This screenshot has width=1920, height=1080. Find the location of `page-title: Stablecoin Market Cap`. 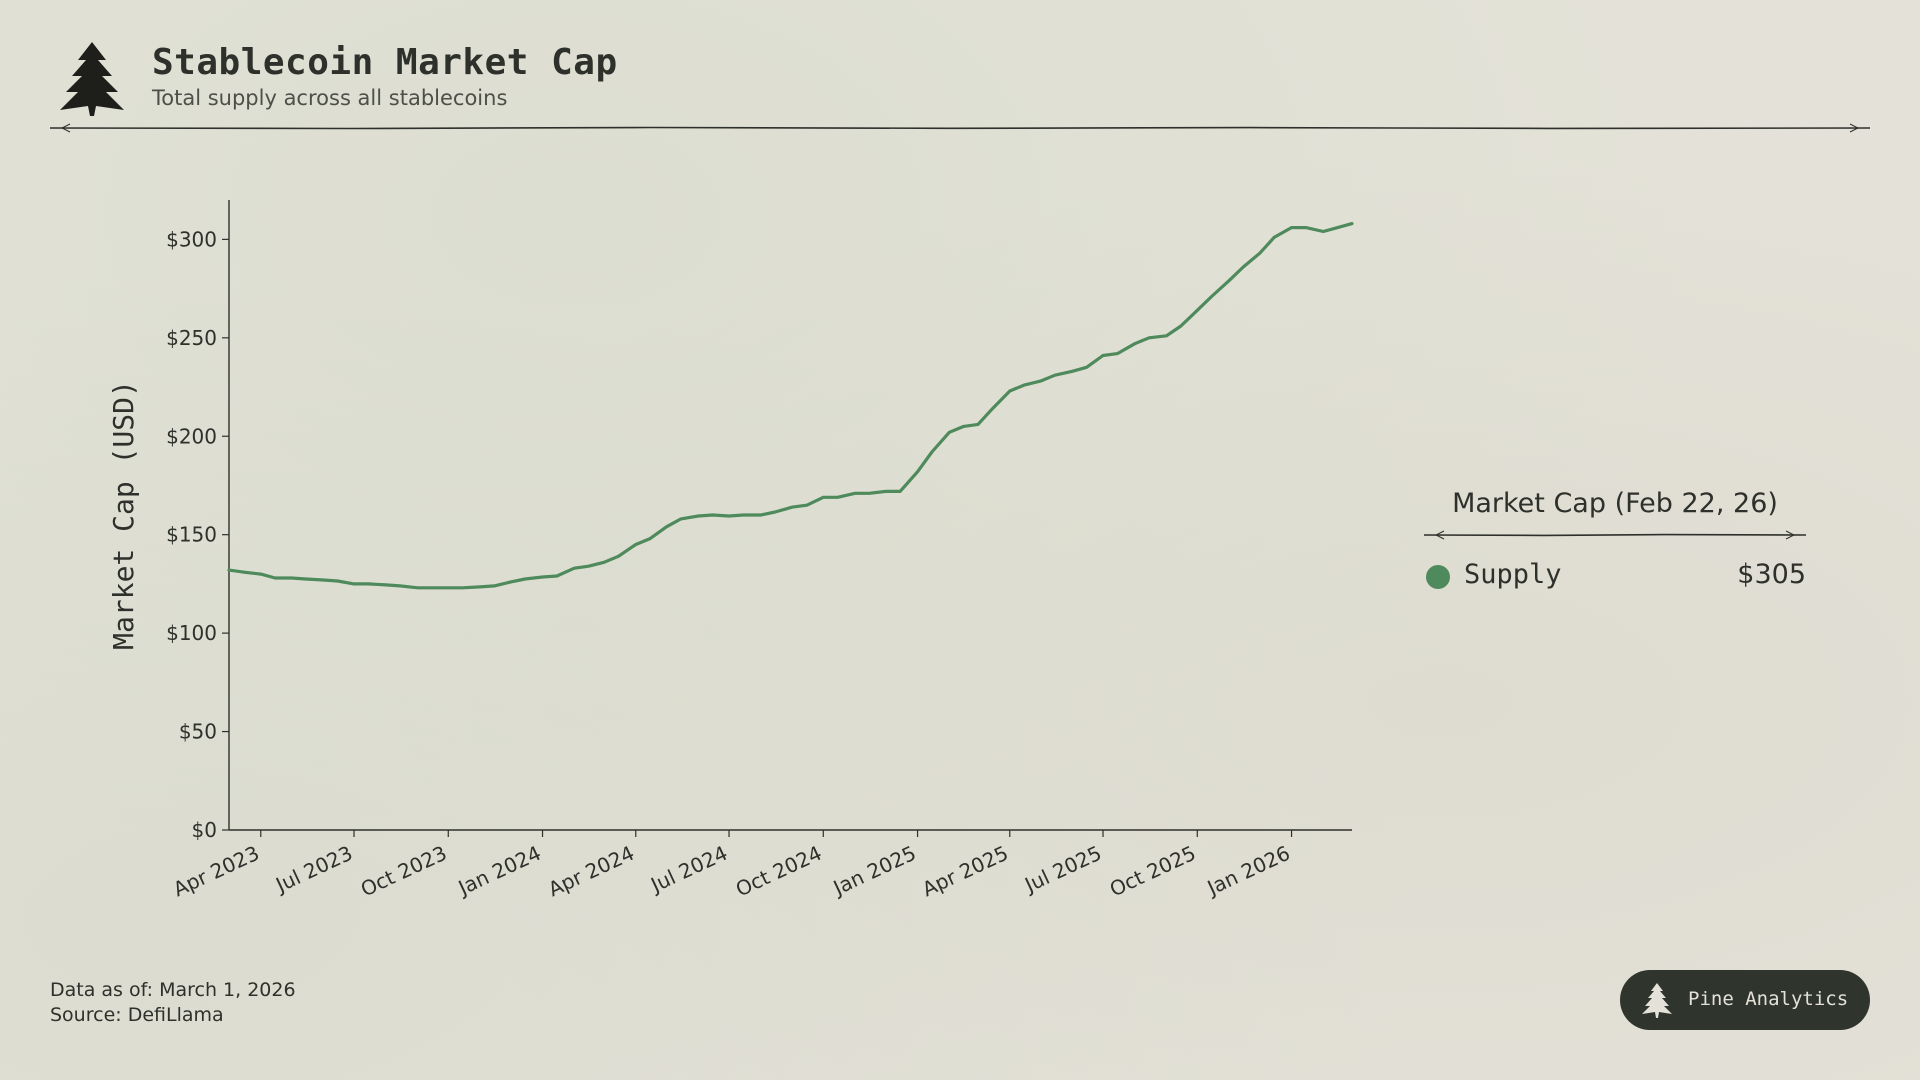

page-title: Stablecoin Market Cap is located at coordinates (385, 62).